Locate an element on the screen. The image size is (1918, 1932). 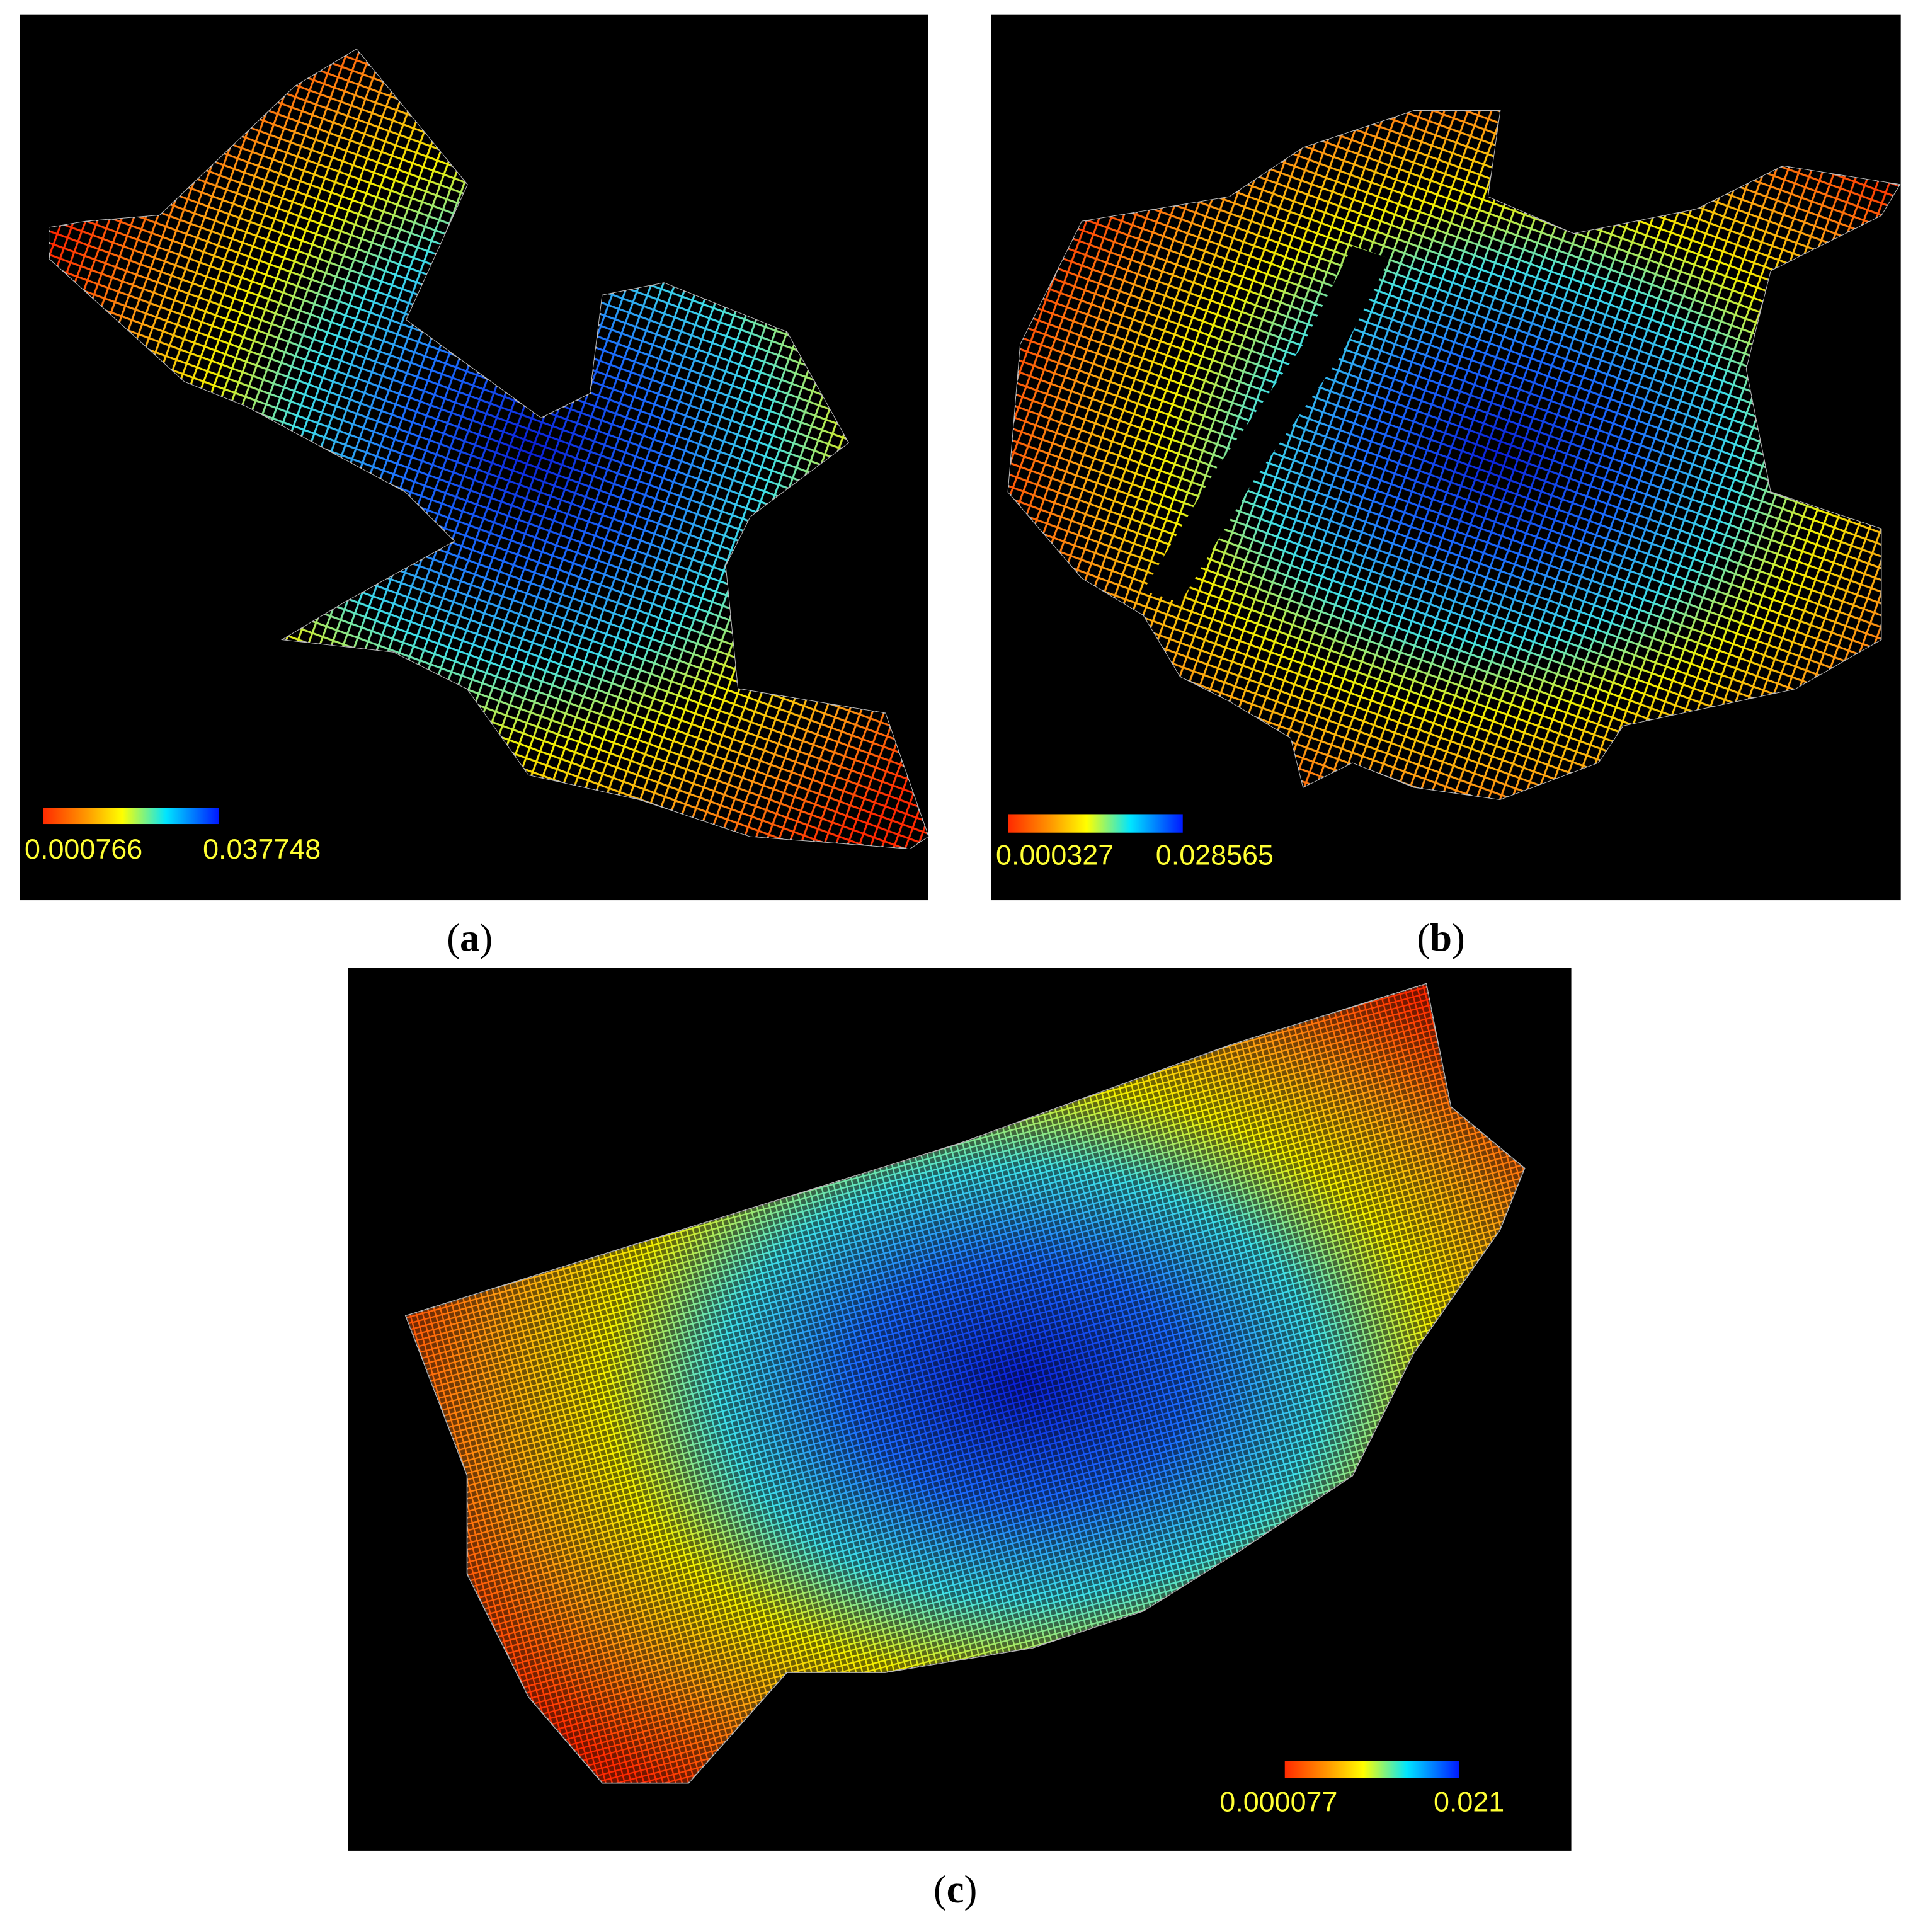
colorbar-min: 0.000077 is located at coordinates (1278, 1802).